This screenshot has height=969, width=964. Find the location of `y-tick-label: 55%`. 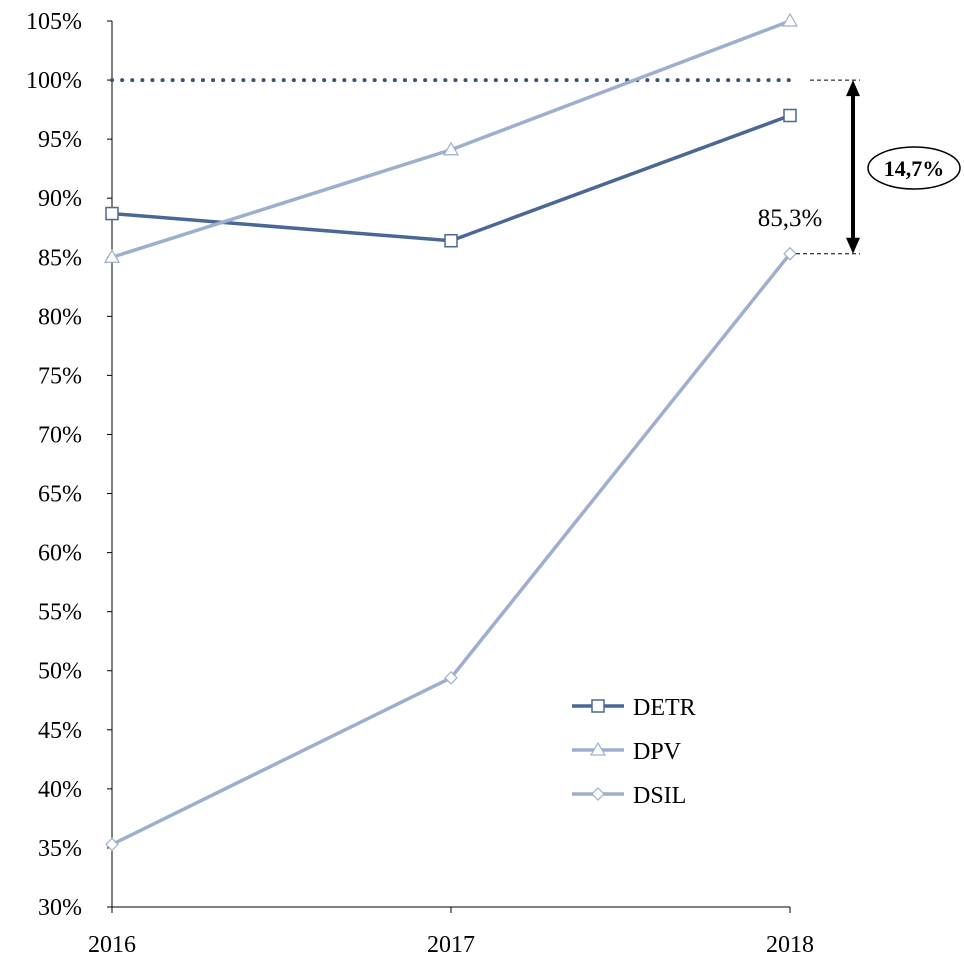

y-tick-label: 55% is located at coordinates (60, 613).